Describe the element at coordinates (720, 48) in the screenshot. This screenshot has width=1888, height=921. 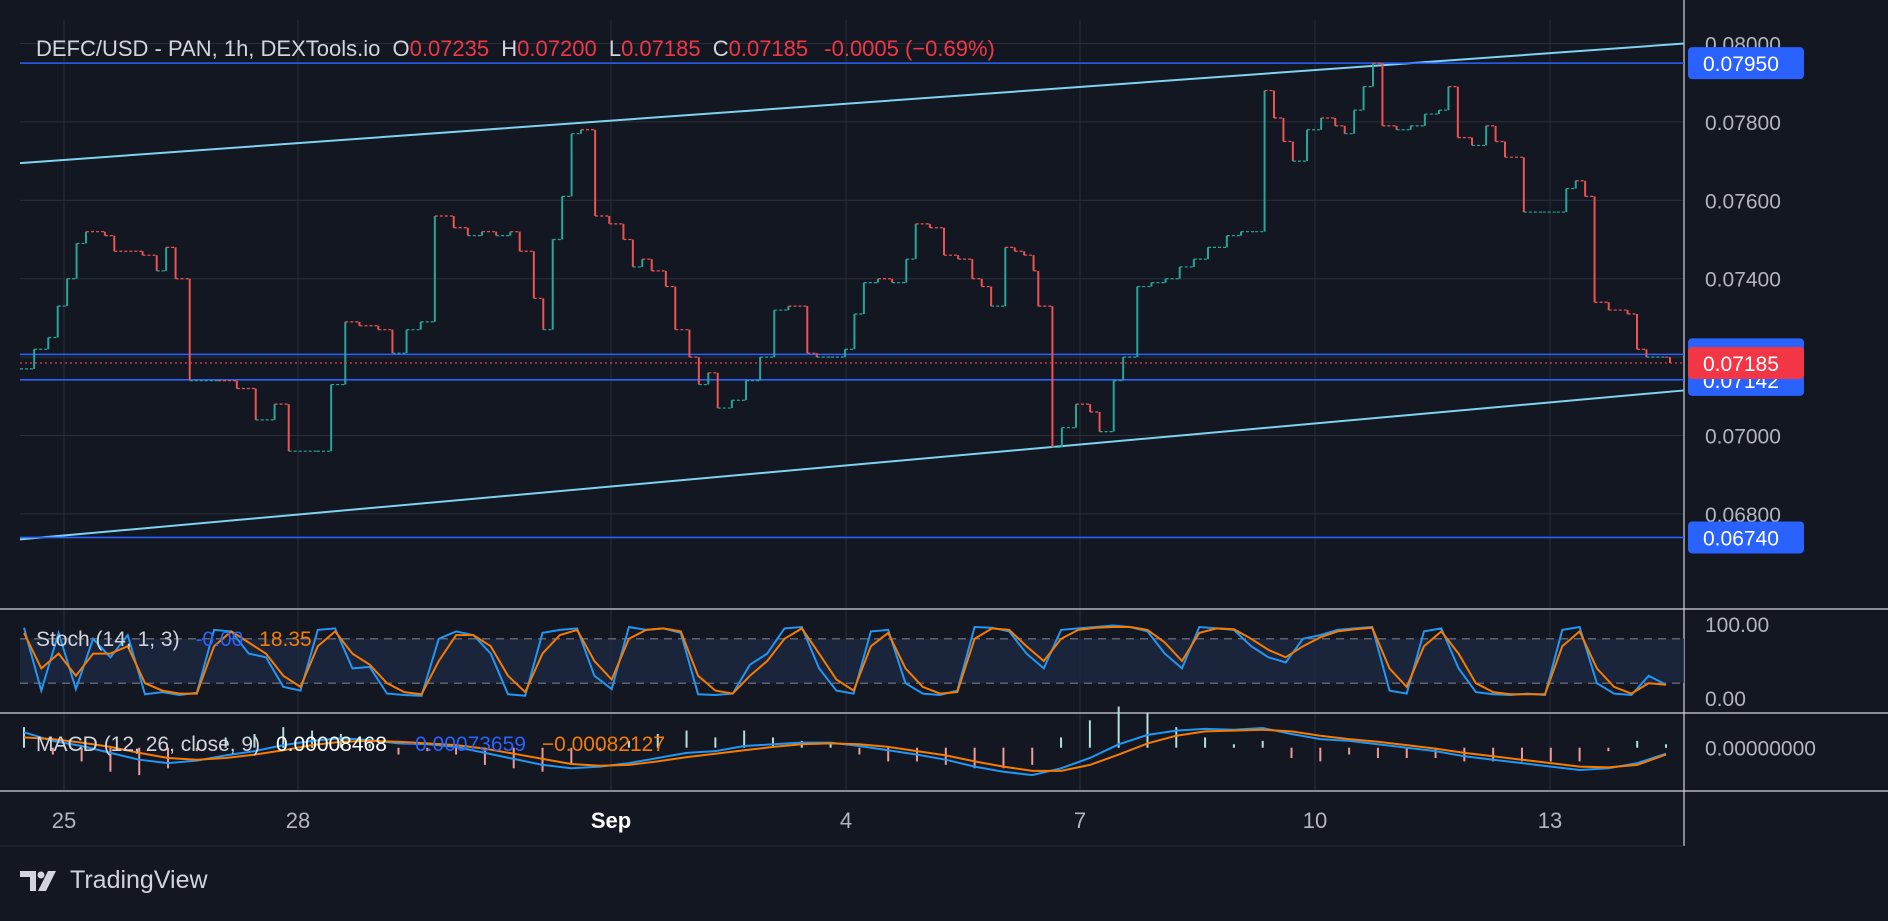
I see `close-label: C` at that location.